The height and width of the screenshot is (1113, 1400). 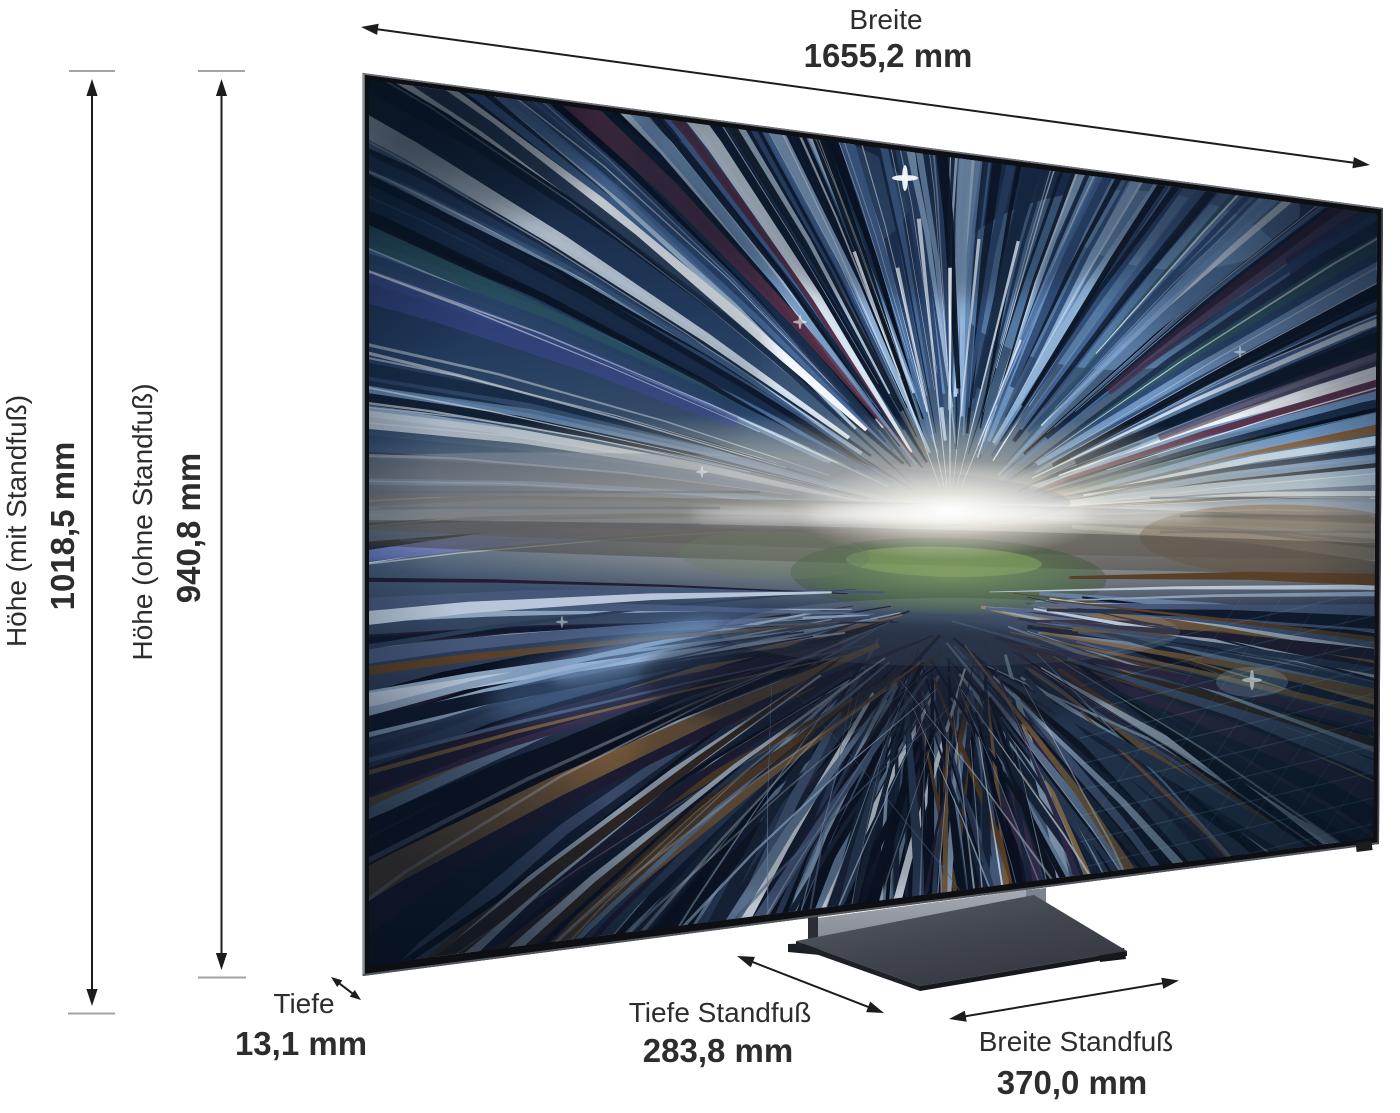 I want to click on svg-text: Breite, so click(x=885, y=19).